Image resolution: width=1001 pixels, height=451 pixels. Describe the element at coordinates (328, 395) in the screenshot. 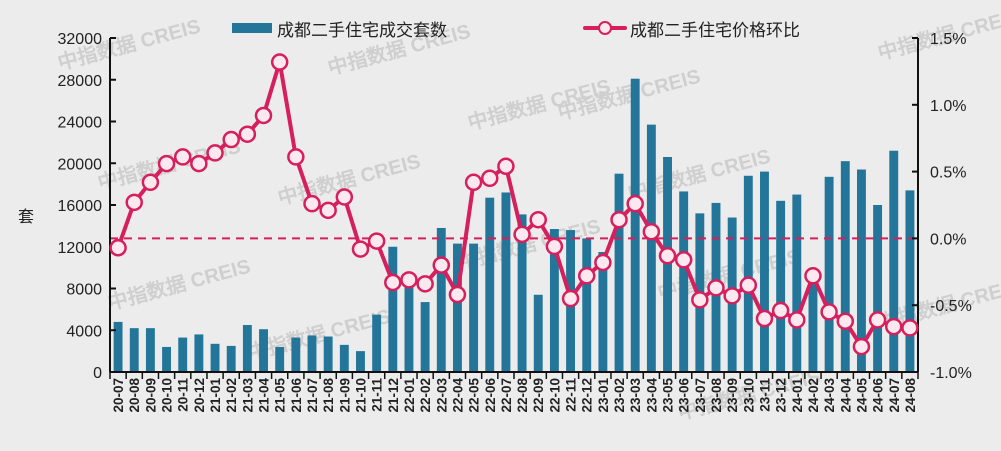

I see `x-tick-label: 21-08` at that location.